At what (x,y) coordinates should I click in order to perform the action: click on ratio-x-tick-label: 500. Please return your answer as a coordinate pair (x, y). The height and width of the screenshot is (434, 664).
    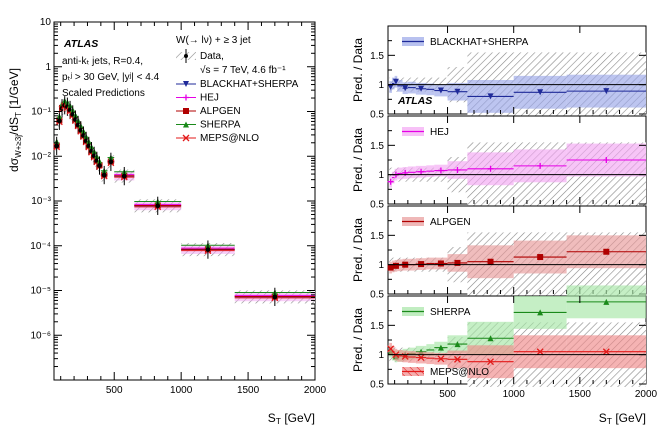
    Looking at the image, I should click on (447, 394).